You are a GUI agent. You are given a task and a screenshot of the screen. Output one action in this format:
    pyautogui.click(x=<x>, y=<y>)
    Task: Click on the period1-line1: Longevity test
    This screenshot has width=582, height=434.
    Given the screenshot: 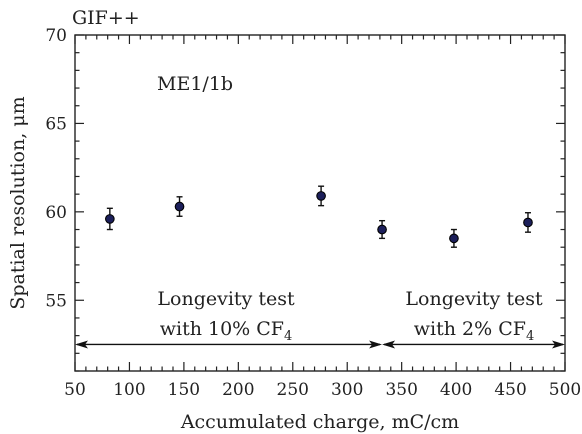 What is the action you would take?
    pyautogui.click(x=226, y=299)
    